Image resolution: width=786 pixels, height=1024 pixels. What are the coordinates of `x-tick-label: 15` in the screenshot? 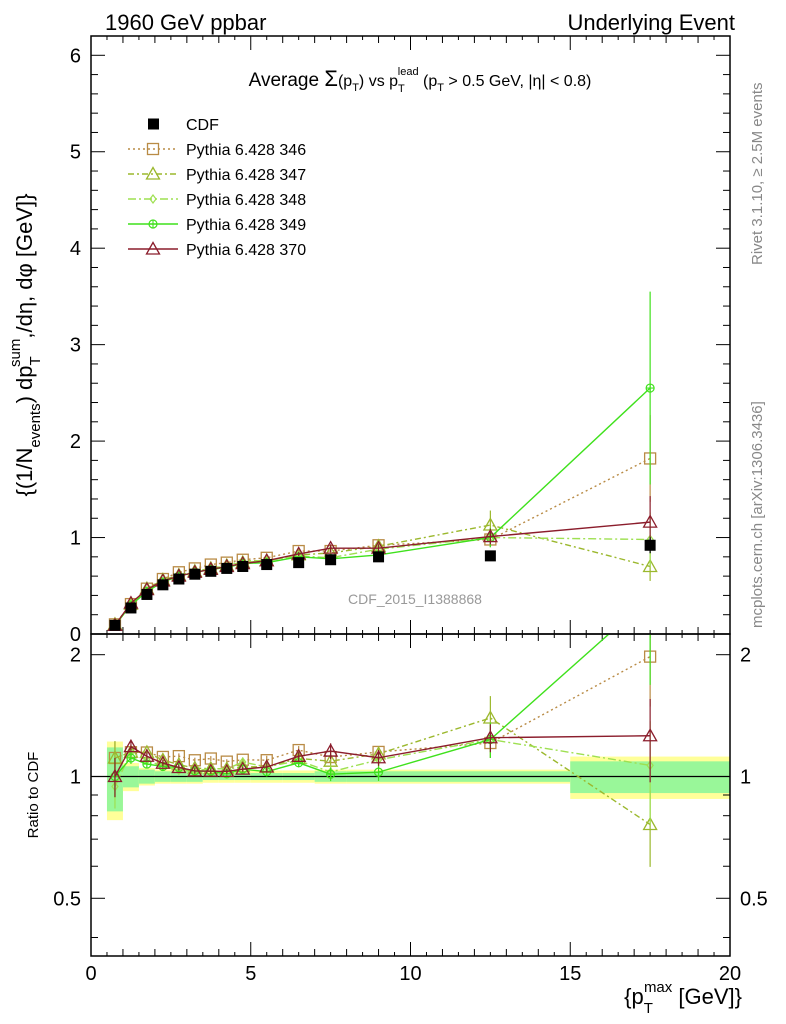 It's located at (570, 974).